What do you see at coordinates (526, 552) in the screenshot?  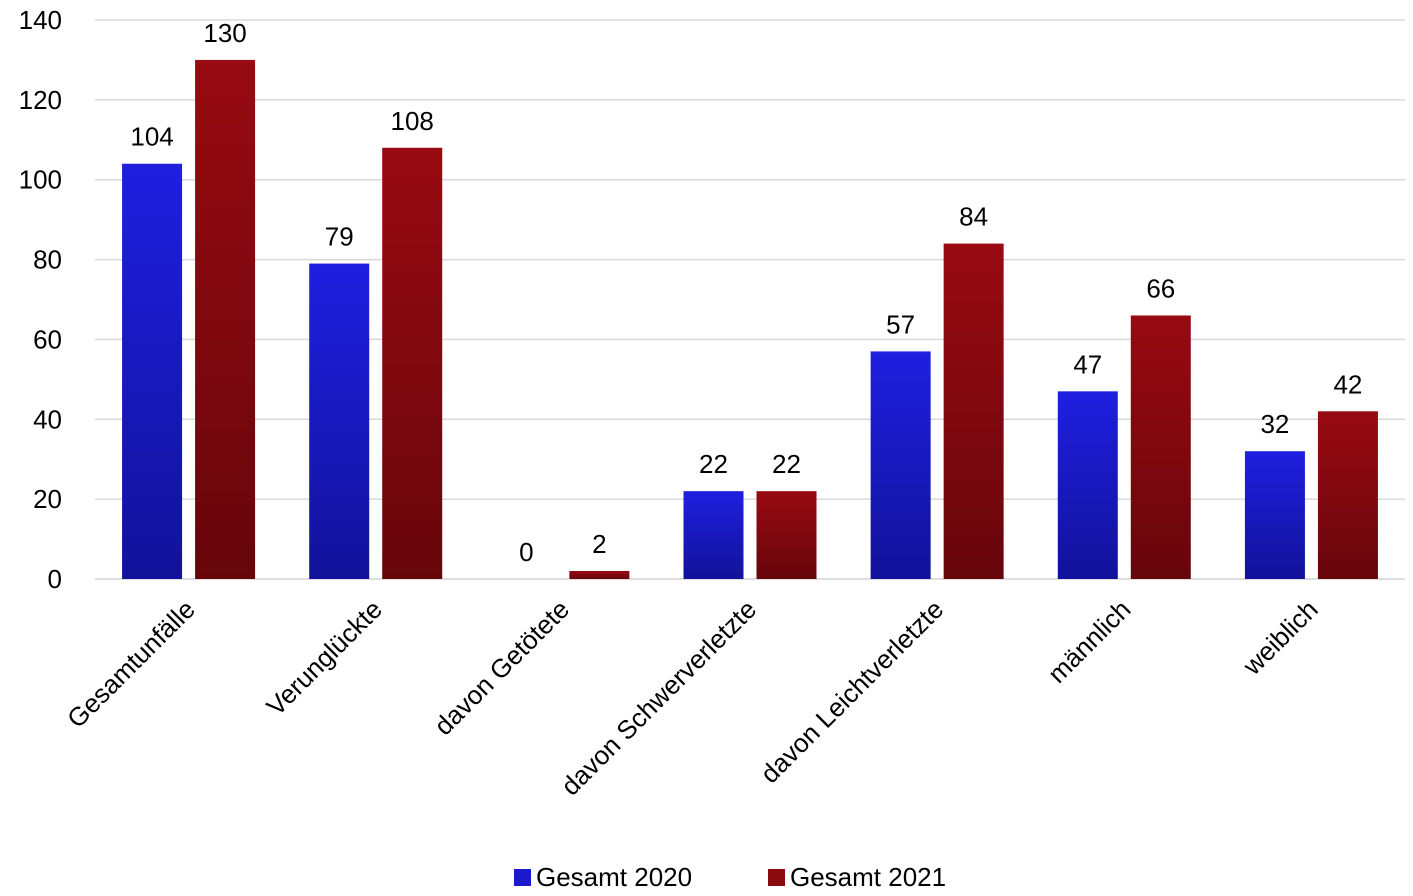 I see `data-label: 0` at bounding box center [526, 552].